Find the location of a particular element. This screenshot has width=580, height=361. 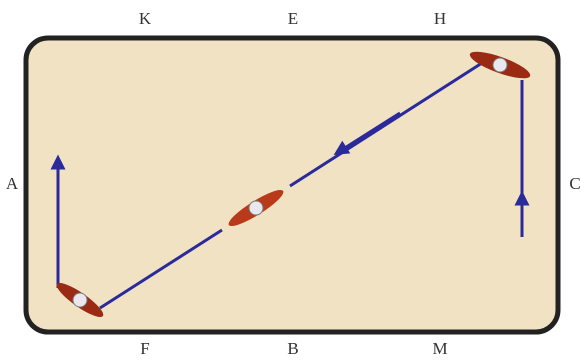

letter: F is located at coordinates (144, 348).